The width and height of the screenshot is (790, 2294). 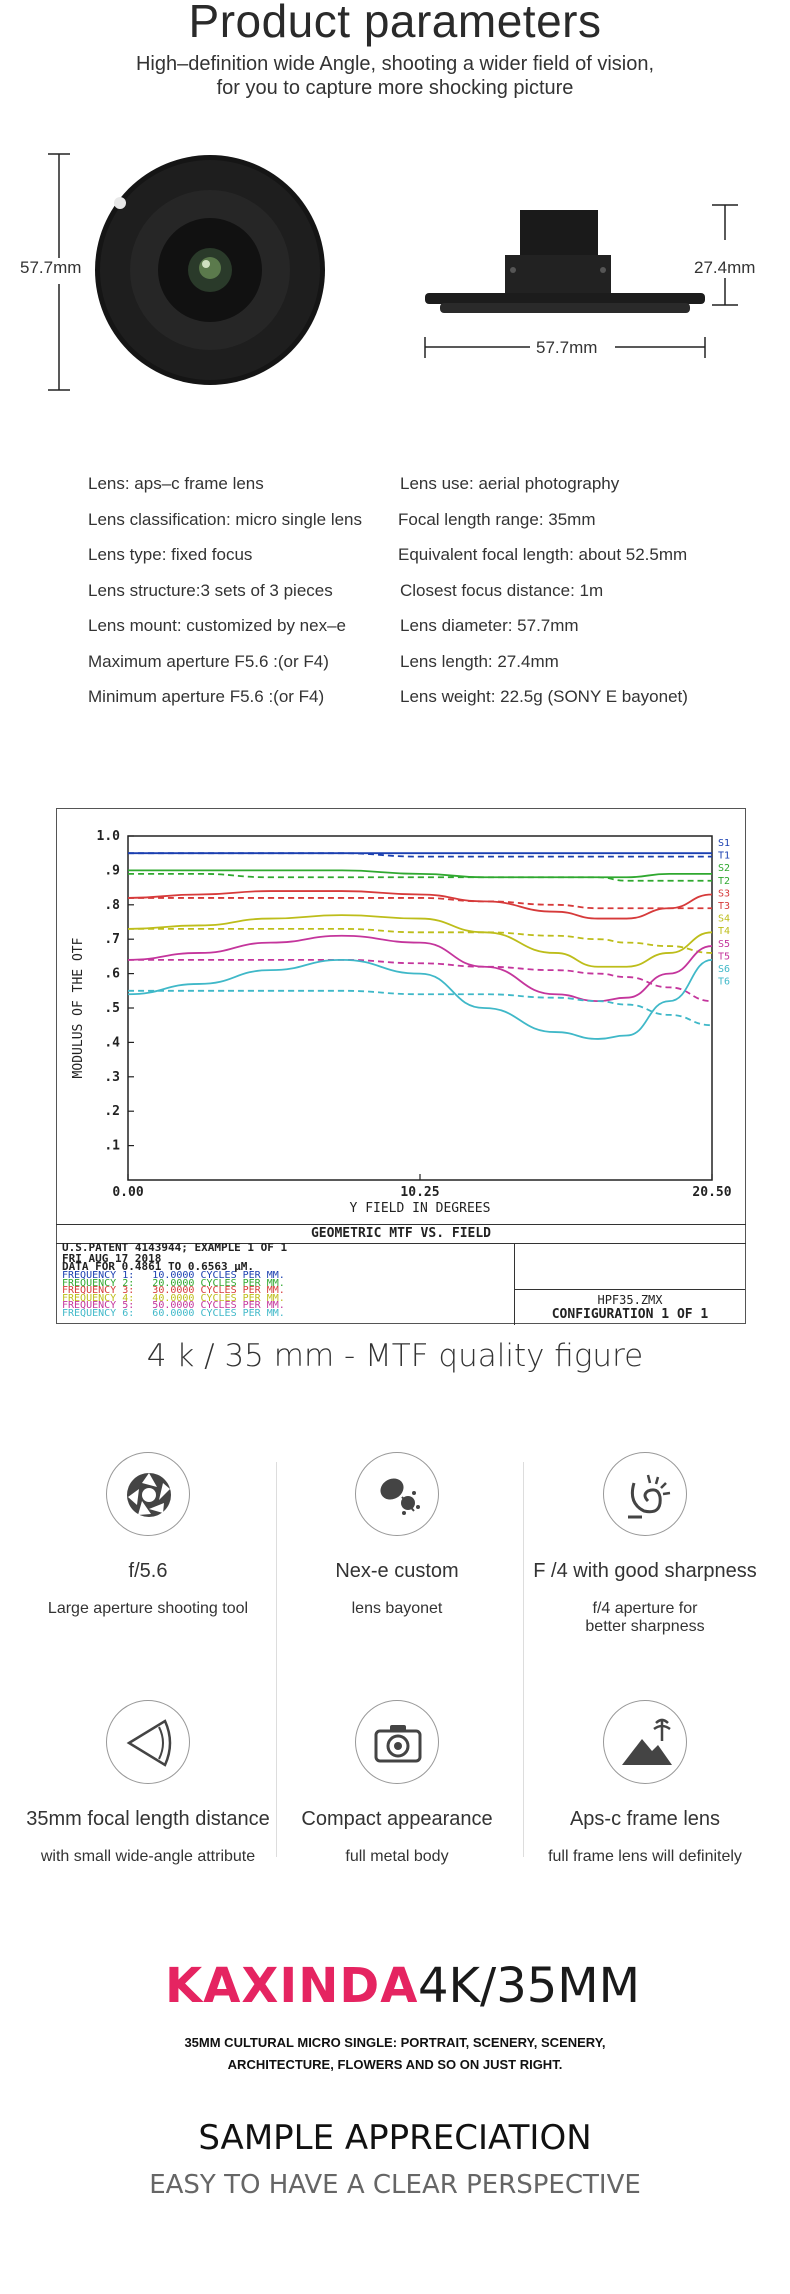 I want to click on mtf-ytick-label: .5, so click(x=112, y=1008).